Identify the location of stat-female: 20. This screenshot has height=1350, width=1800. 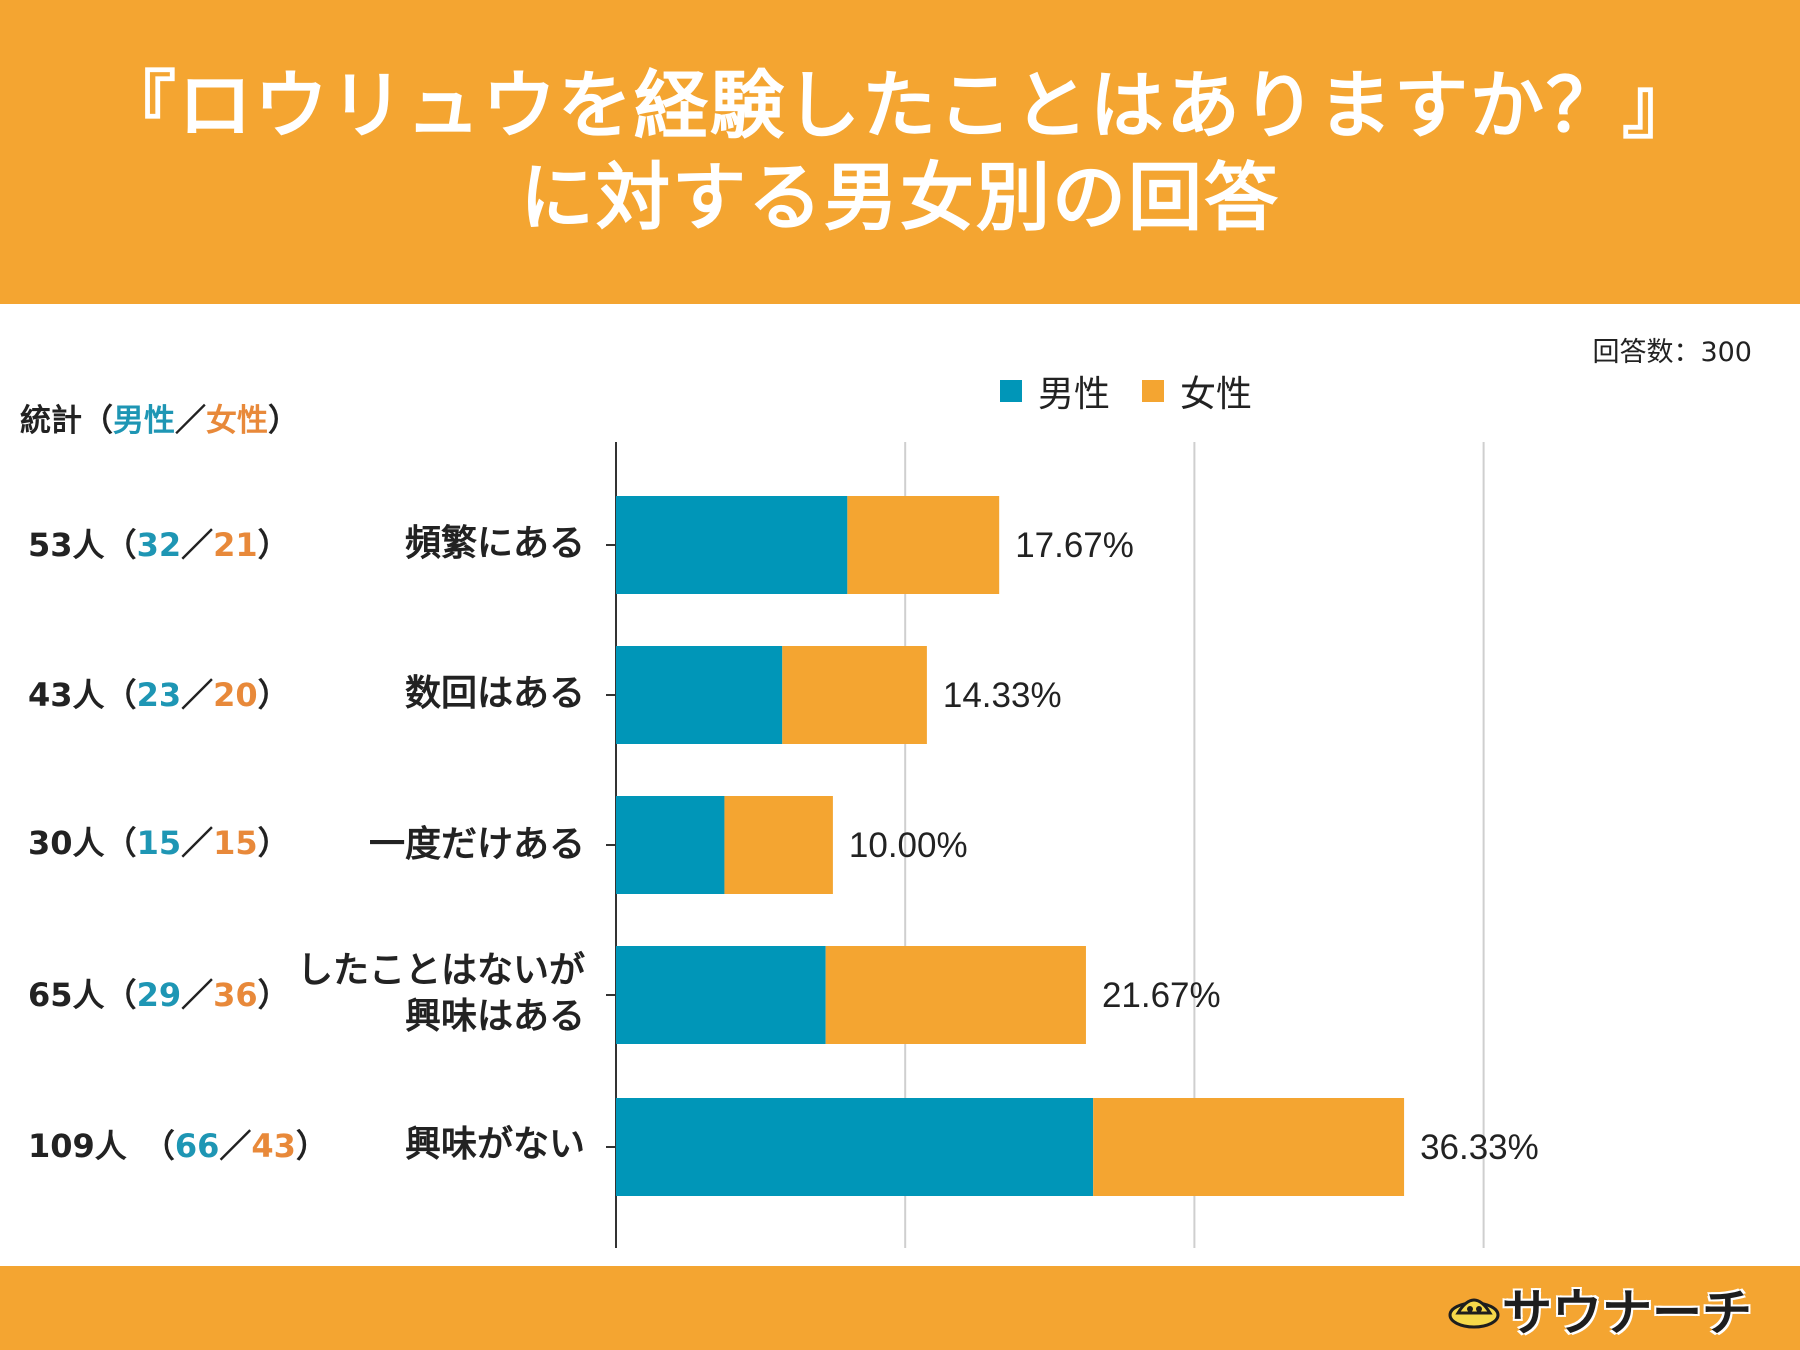
(235, 695).